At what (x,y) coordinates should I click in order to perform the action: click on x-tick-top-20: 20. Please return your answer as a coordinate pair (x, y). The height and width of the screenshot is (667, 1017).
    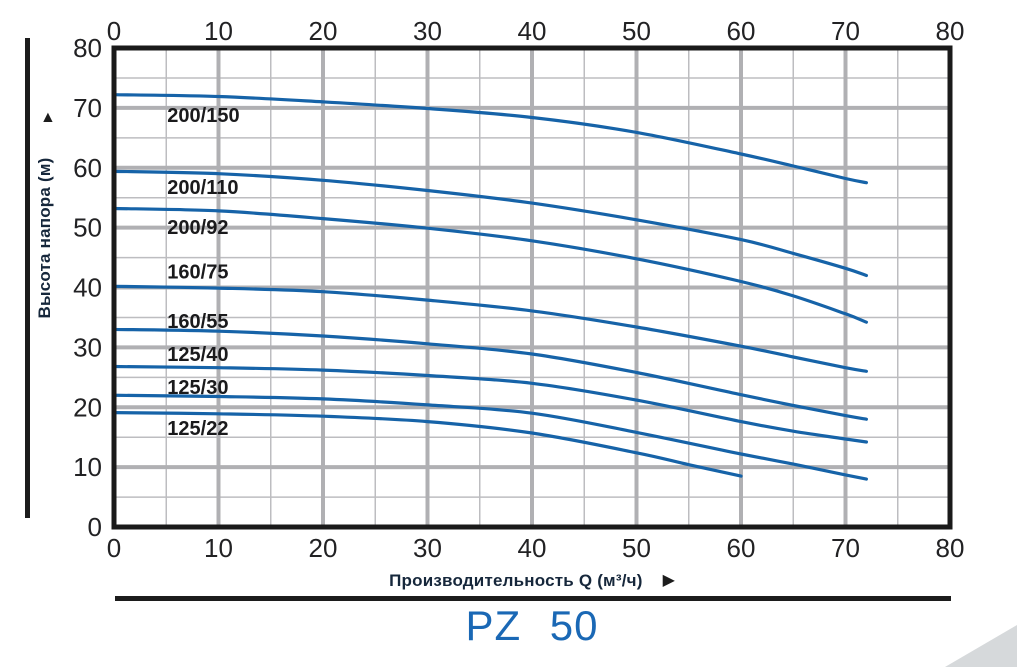
    Looking at the image, I should click on (323, 31).